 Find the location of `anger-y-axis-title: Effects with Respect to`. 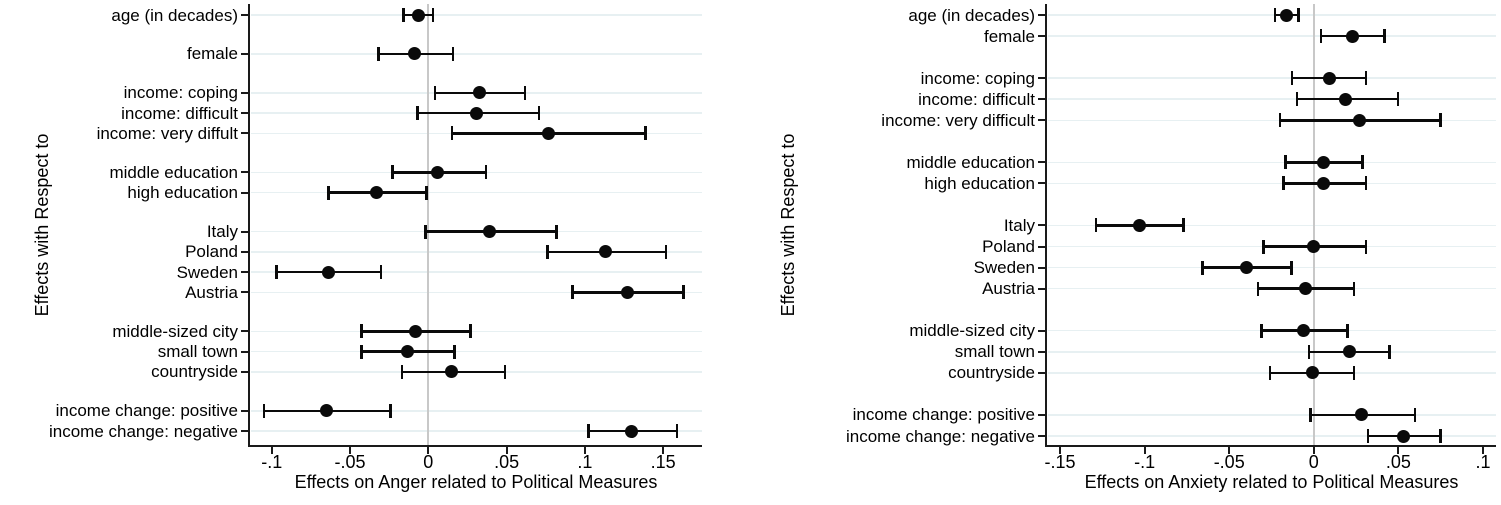

anger-y-axis-title: Effects with Respect to is located at coordinates (42, 225).